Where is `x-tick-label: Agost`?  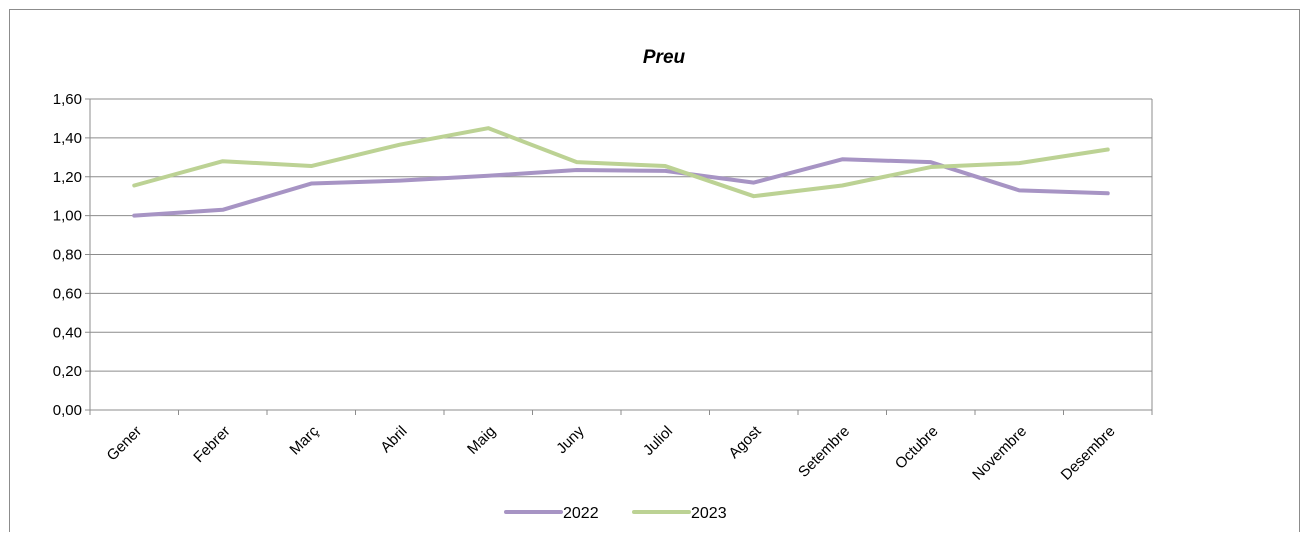
x-tick-label: Agost is located at coordinates (745, 442).